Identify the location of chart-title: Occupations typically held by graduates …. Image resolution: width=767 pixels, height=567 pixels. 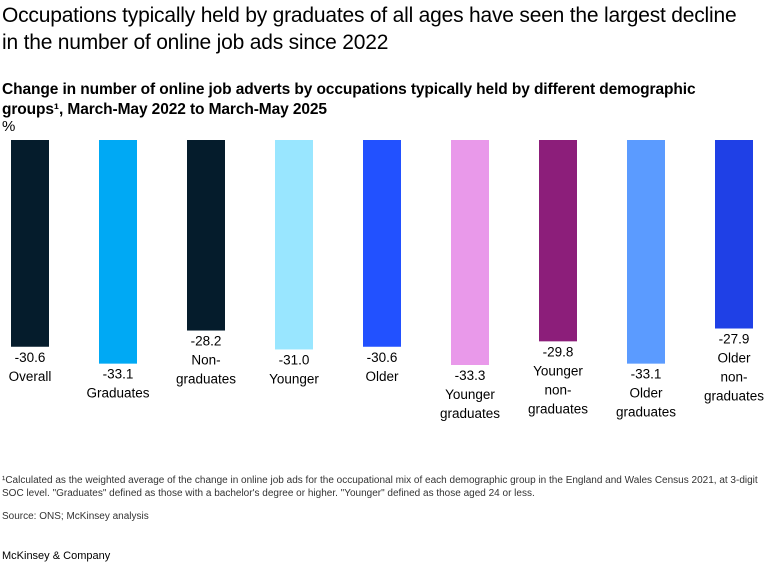
(369, 29).